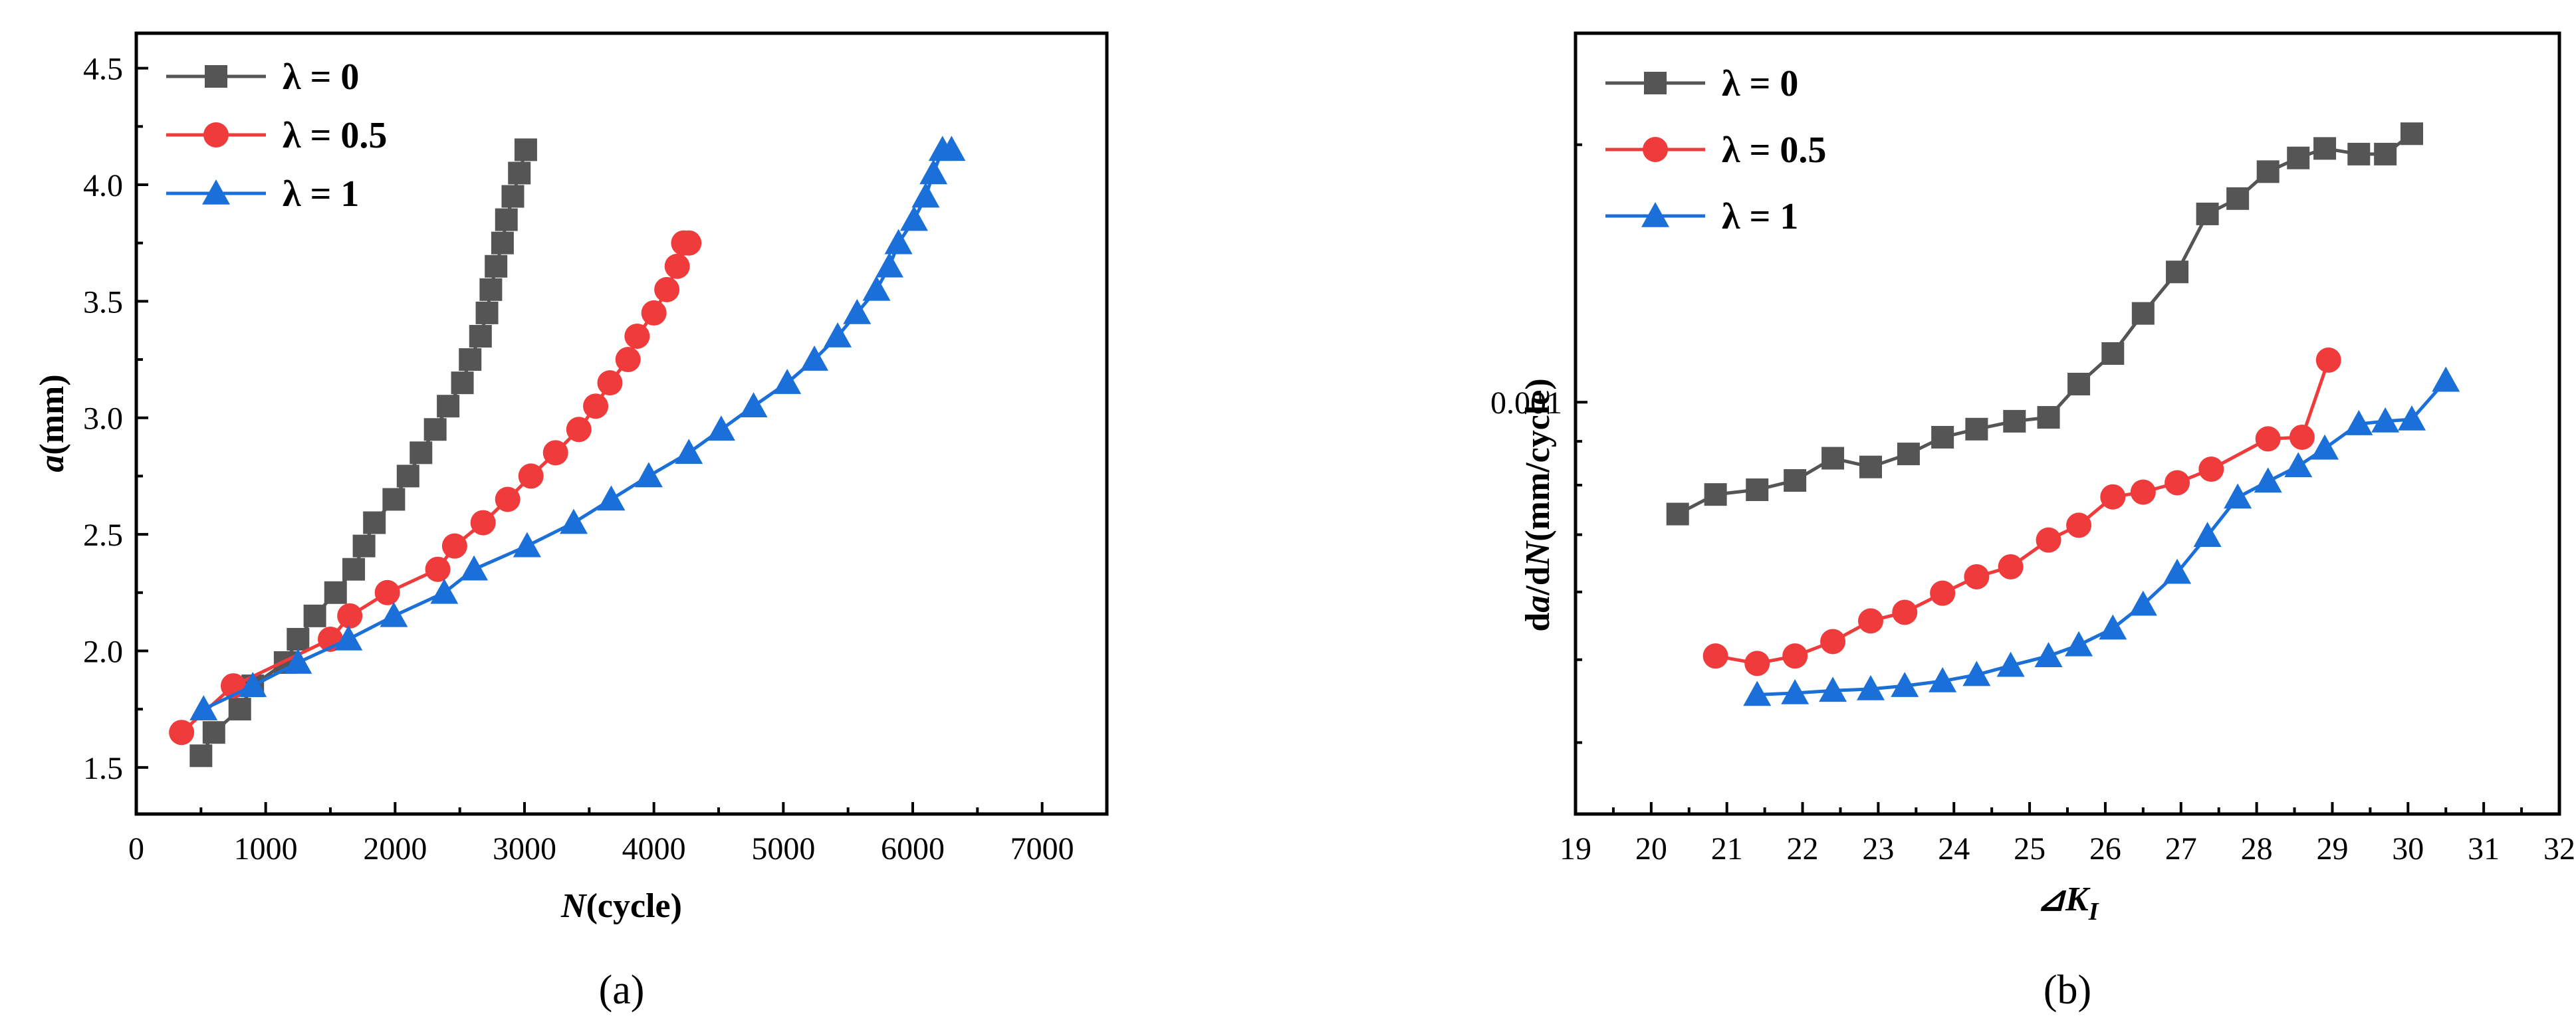  Describe the element at coordinates (2332, 849) in the screenshot. I see `panel-b-x-tick-label: 29` at that location.